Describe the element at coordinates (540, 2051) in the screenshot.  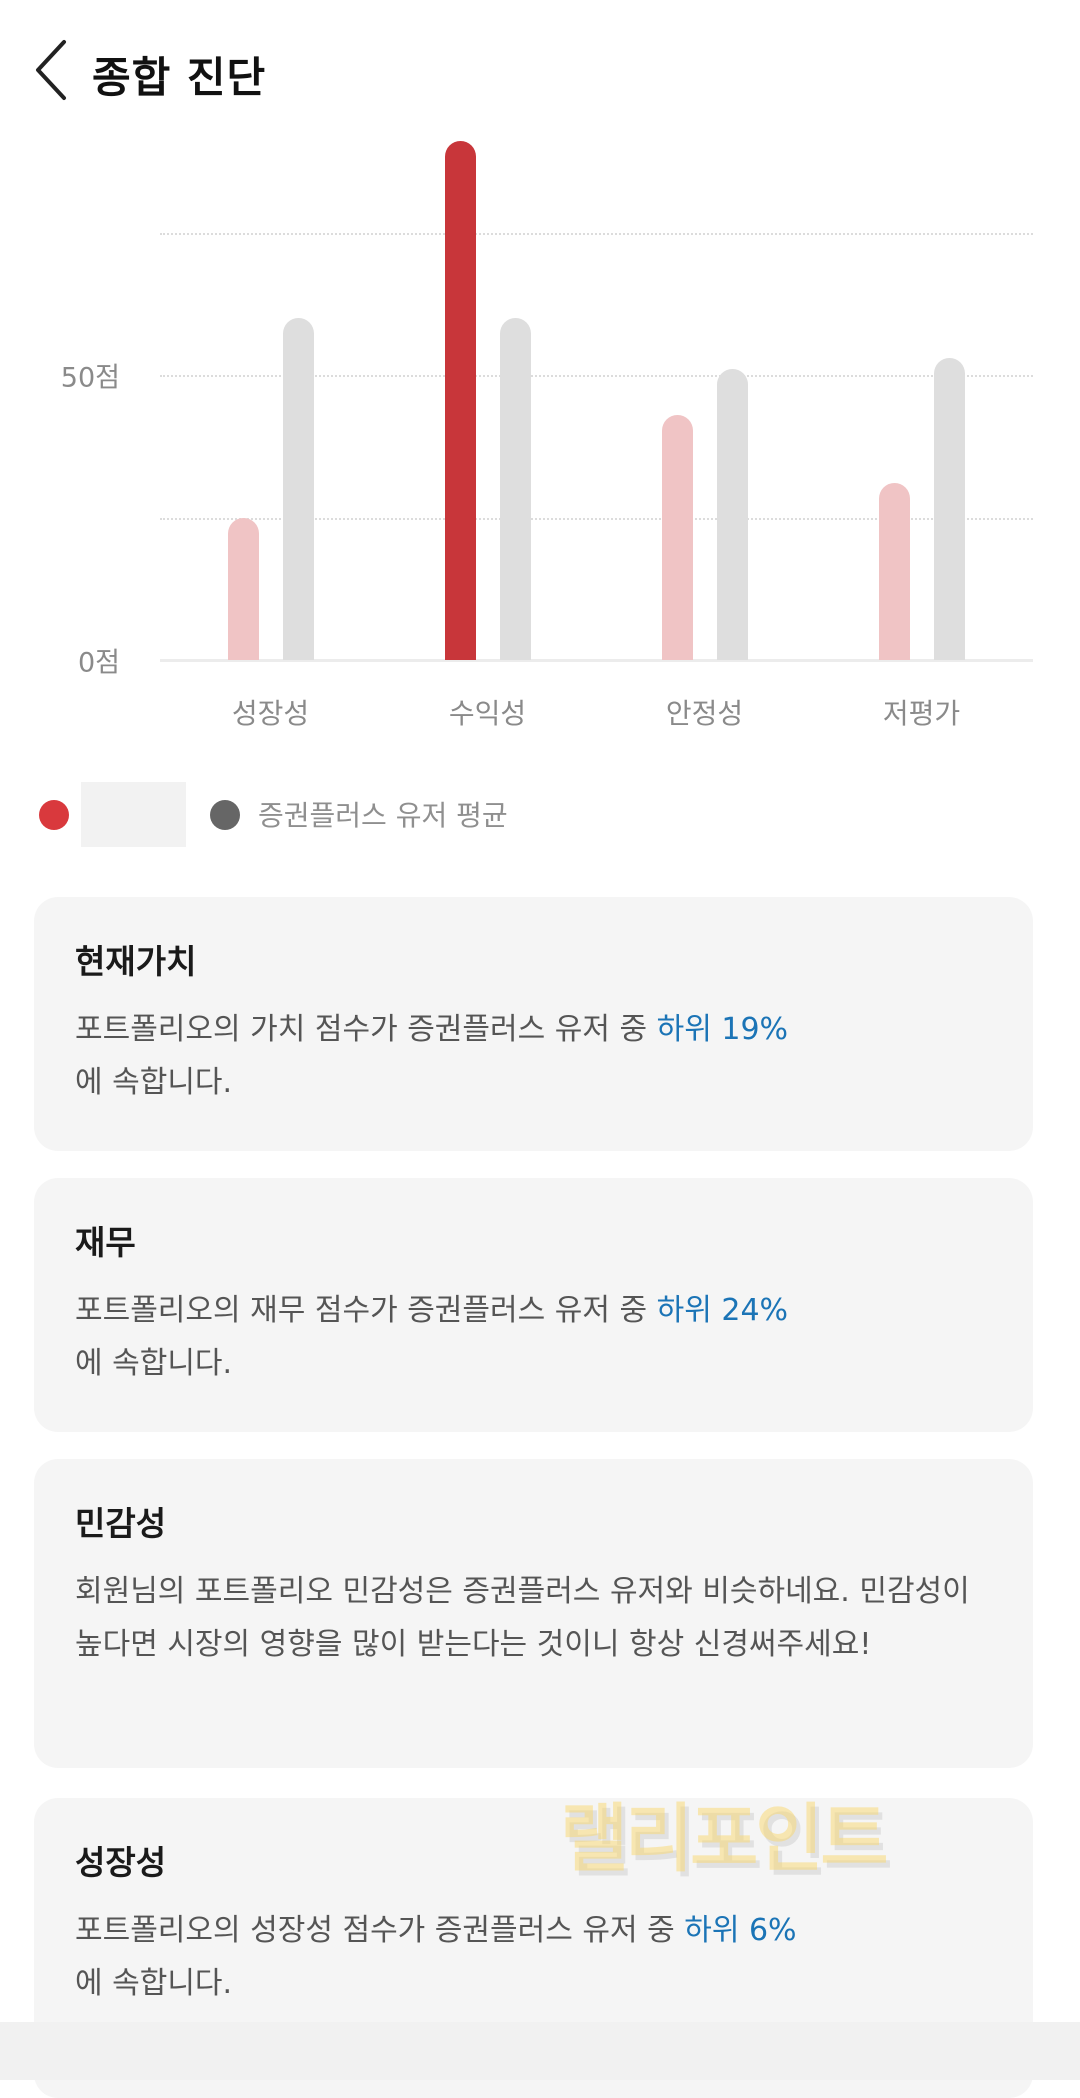
I see `bottom-bar` at that location.